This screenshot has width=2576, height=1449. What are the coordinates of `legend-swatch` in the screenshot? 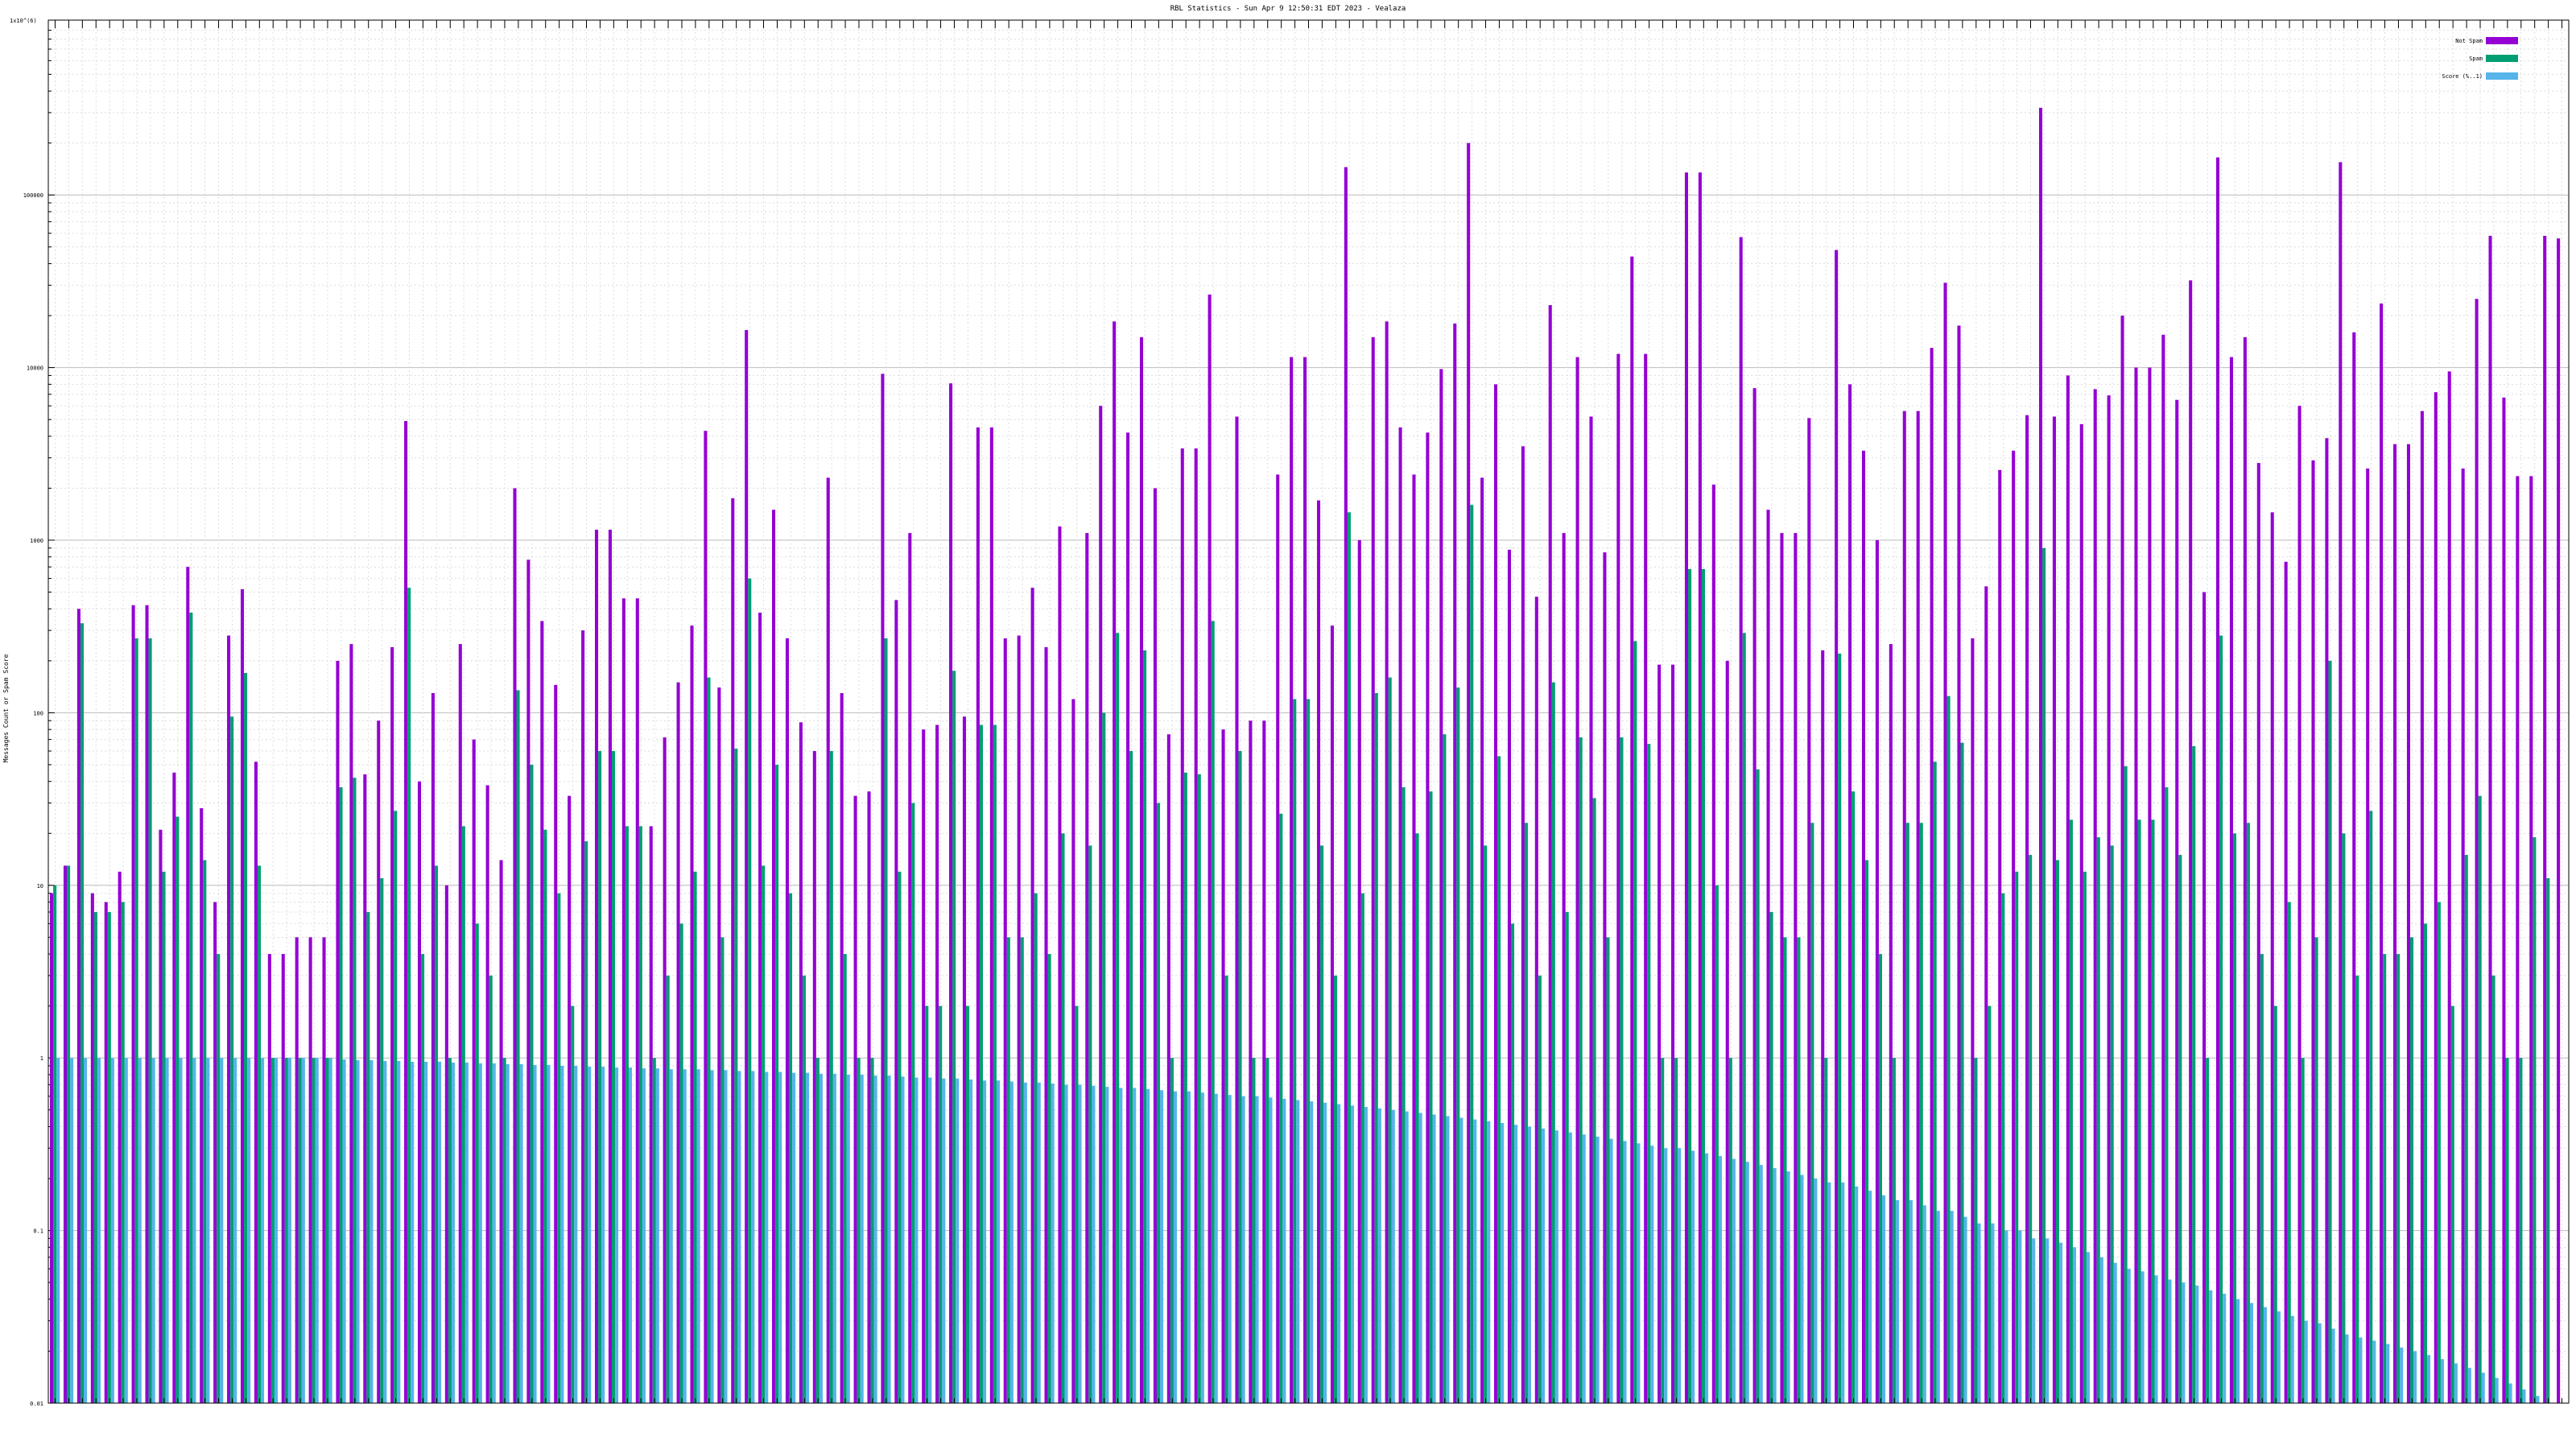 It's located at (2502, 58).